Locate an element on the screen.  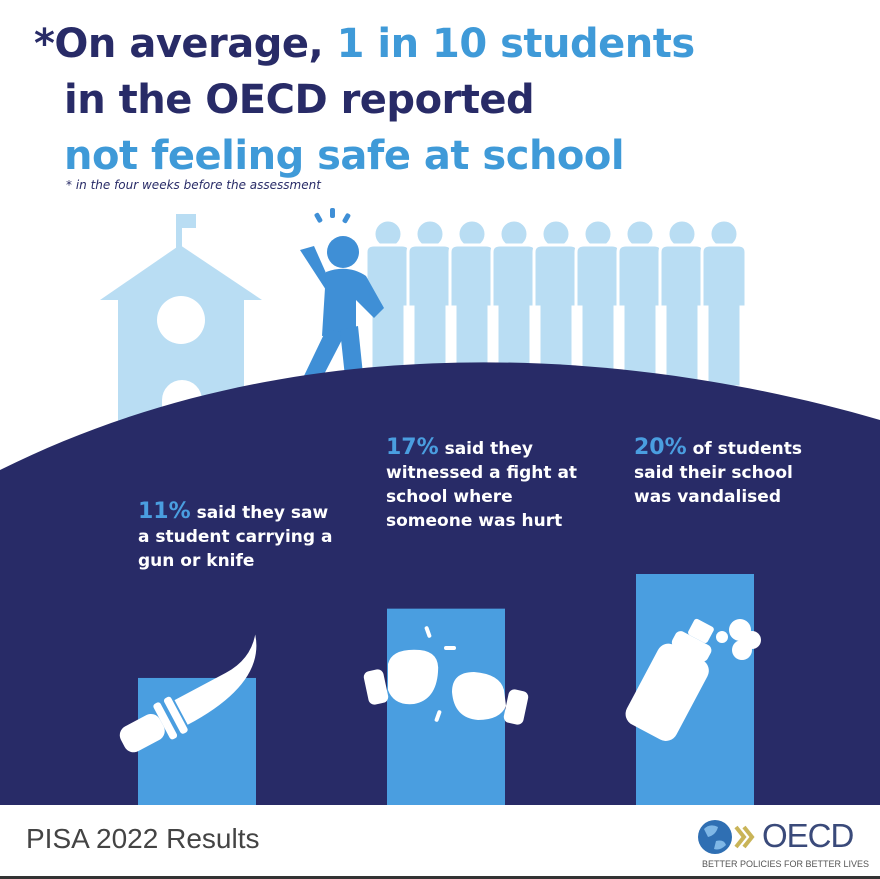
students-row is located at coordinates (556, 303).